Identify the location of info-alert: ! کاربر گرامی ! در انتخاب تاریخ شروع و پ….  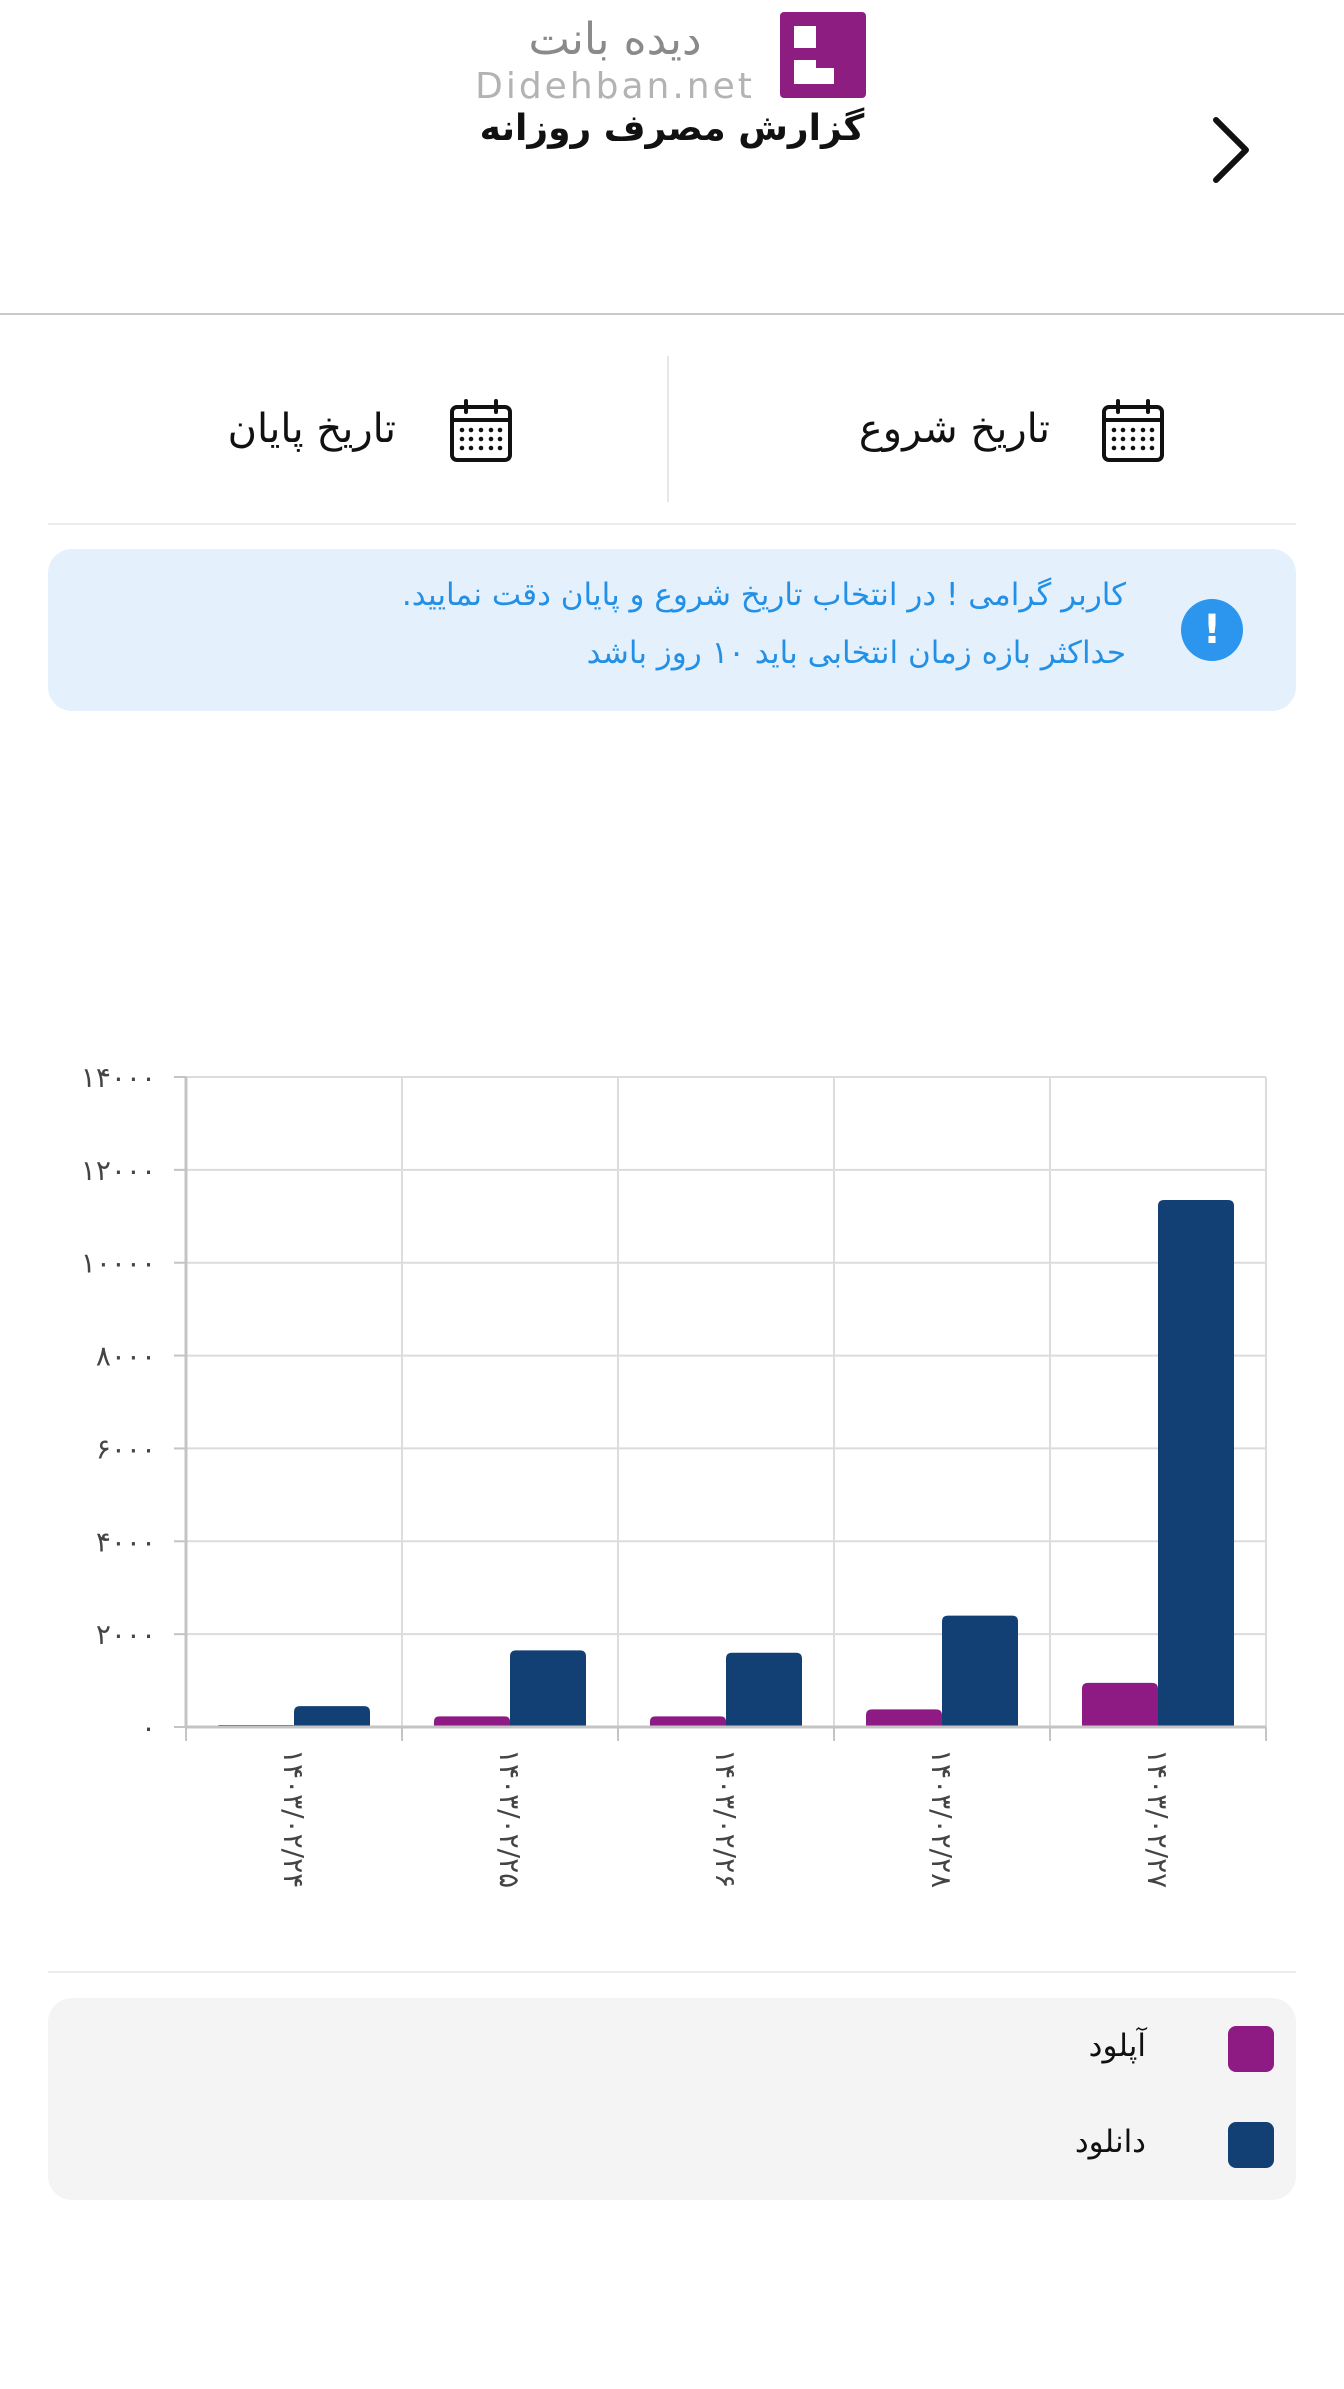
(672, 630).